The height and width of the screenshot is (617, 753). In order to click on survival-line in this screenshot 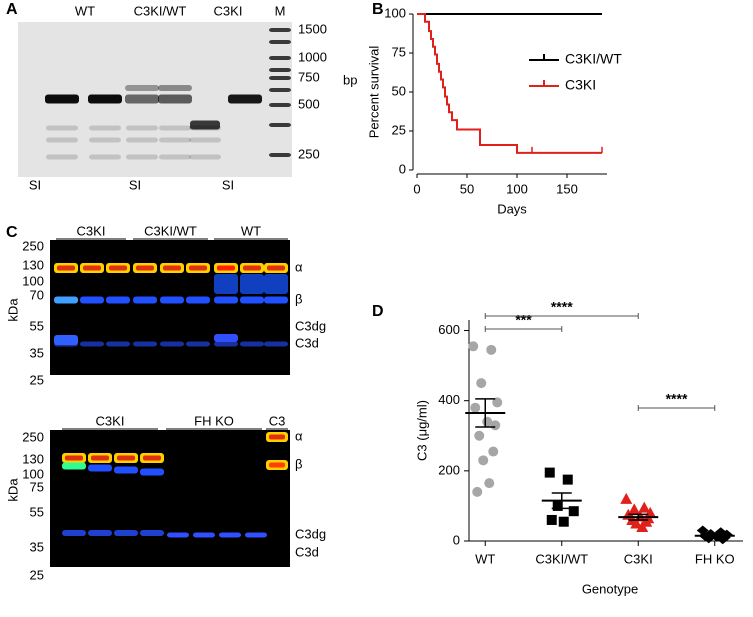, I will do `click(509, 83)`.